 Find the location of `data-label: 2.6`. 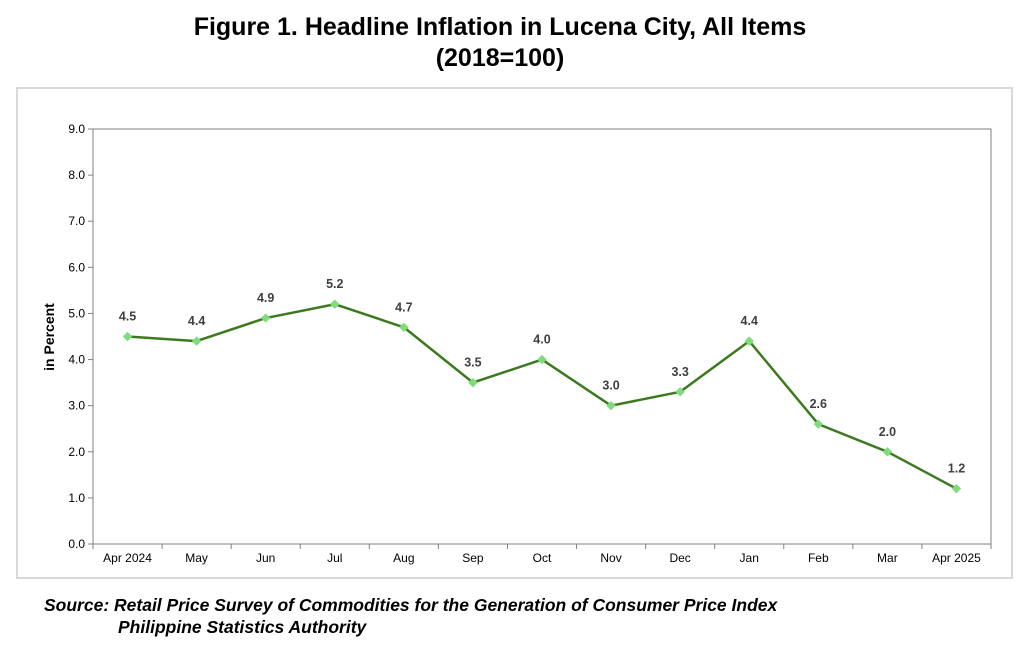

data-label: 2.6 is located at coordinates (818, 404).